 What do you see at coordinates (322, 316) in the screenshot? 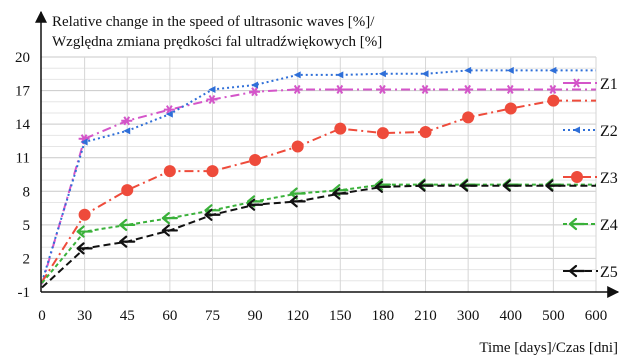
I see `x-tick-labels: 0 30 45 60 75 90 120 150 180 210 300 400 500 600` at bounding box center [322, 316].